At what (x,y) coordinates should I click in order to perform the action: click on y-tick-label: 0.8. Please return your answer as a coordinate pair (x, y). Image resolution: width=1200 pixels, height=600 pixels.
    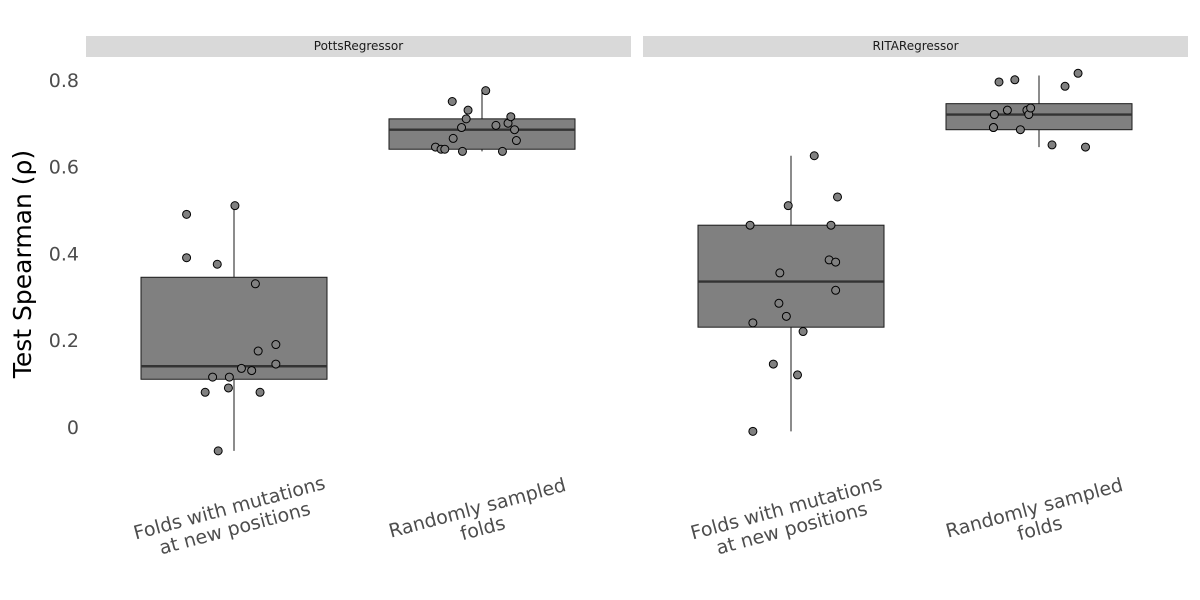
    Looking at the image, I should click on (64, 81).